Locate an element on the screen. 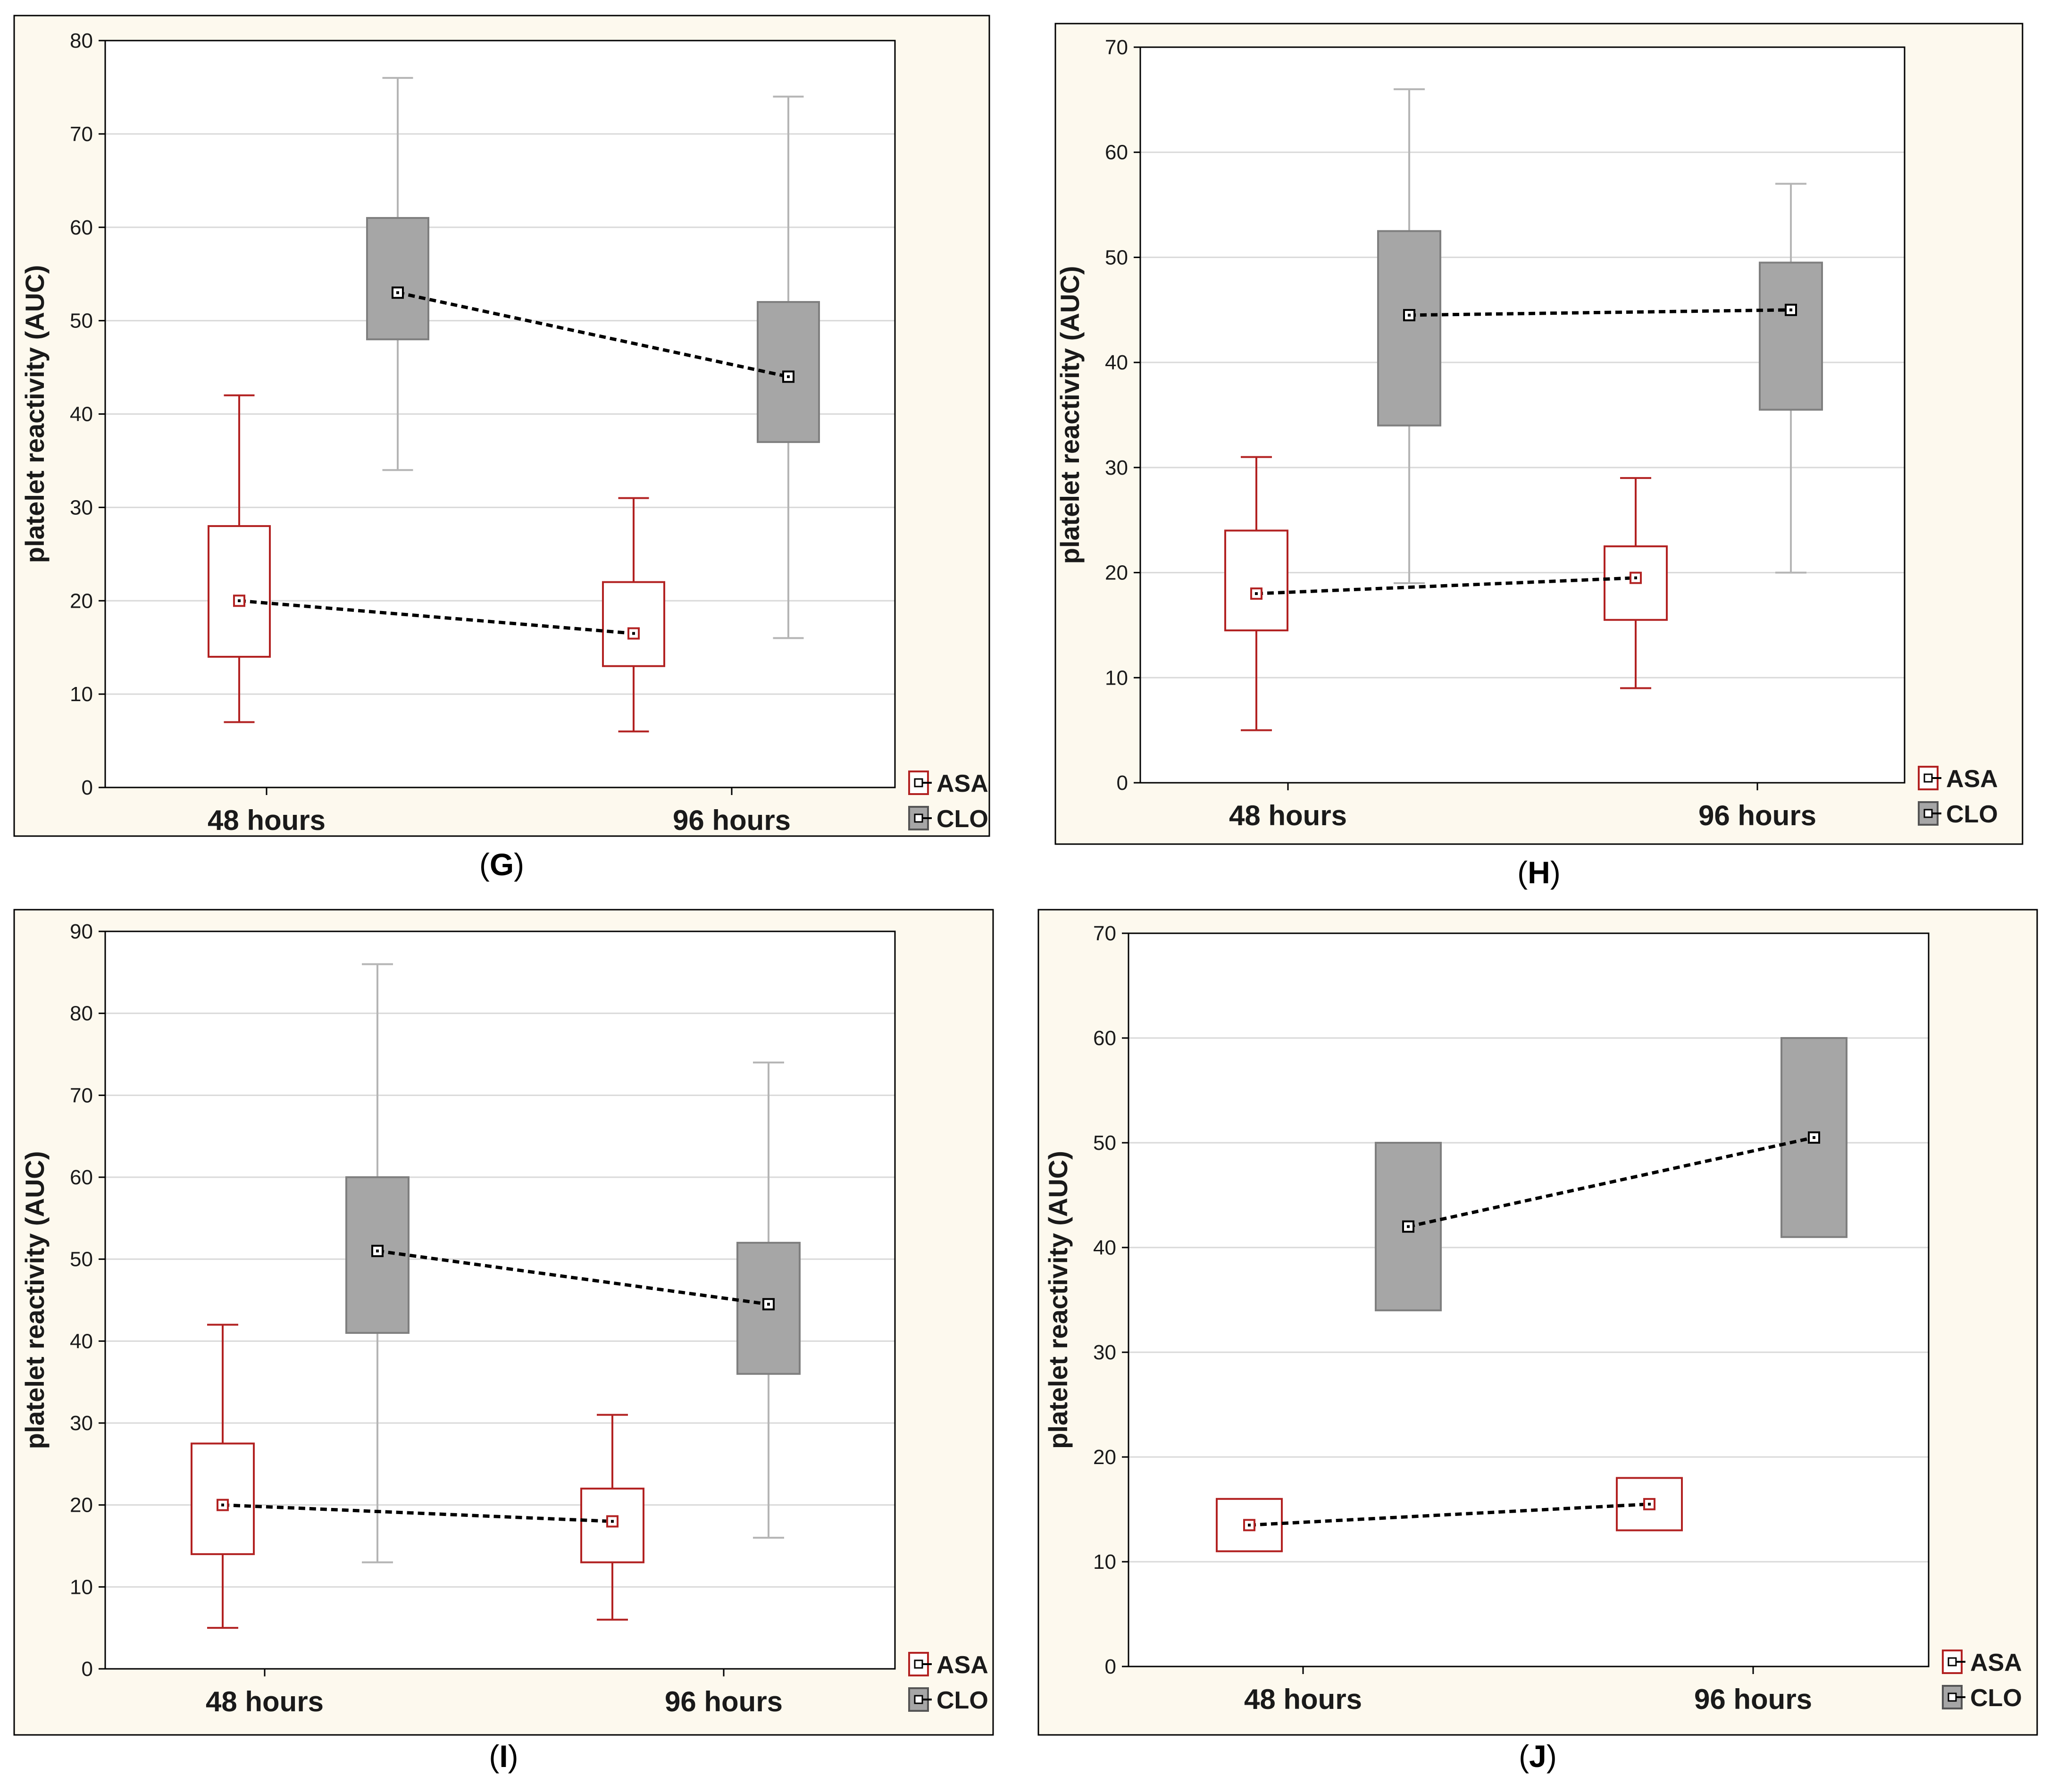 This screenshot has height=1792, width=2048. panel-caption: (G) is located at coordinates (501, 864).